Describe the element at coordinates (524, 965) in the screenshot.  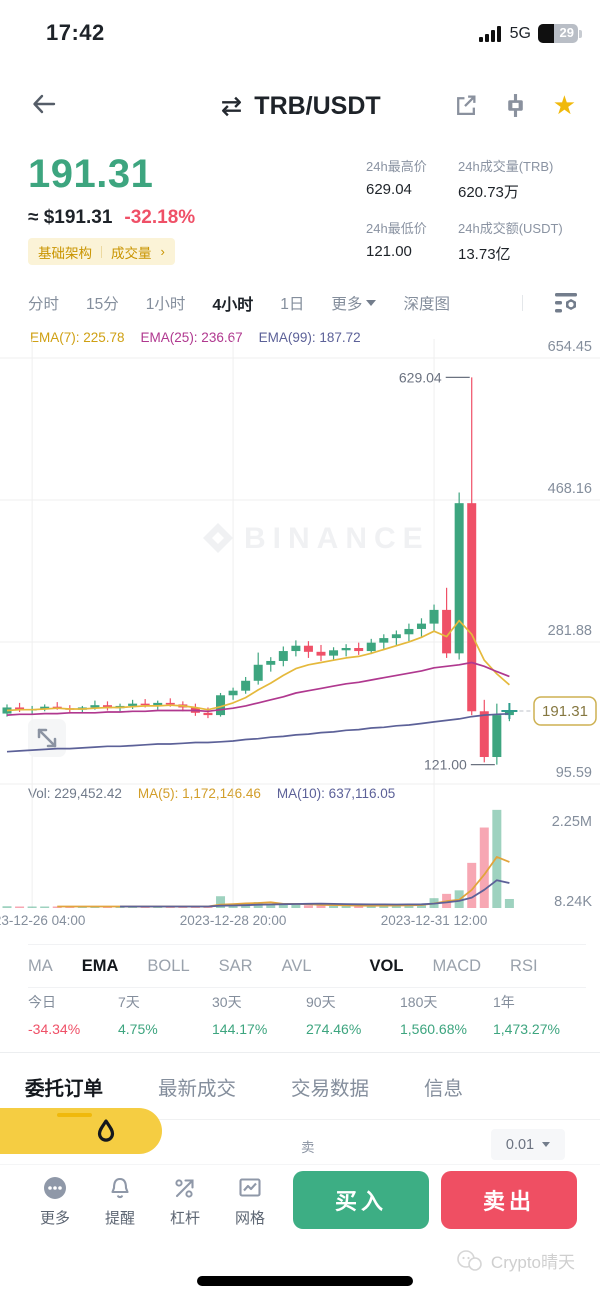
I see `tab-indicator-rsi: RSI` at that location.